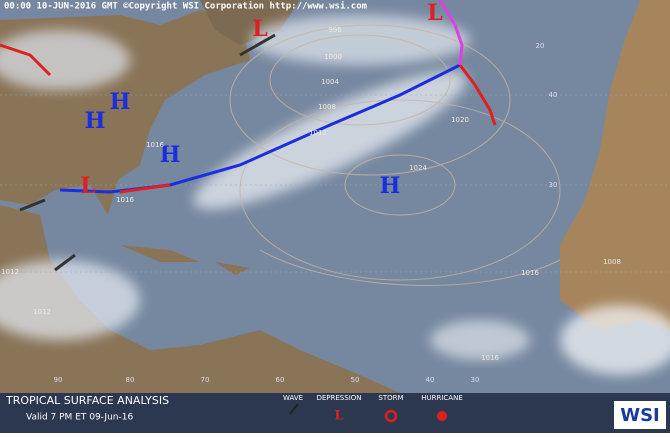 The image size is (670, 437). What do you see at coordinates (338, 416) in the screenshot?
I see `depression-symbol: L` at bounding box center [338, 416].